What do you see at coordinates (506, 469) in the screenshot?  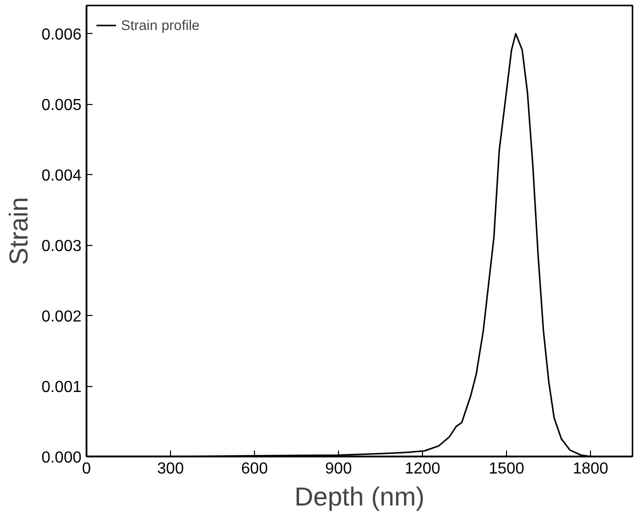 I see `x-tick-label: 1500` at bounding box center [506, 469].